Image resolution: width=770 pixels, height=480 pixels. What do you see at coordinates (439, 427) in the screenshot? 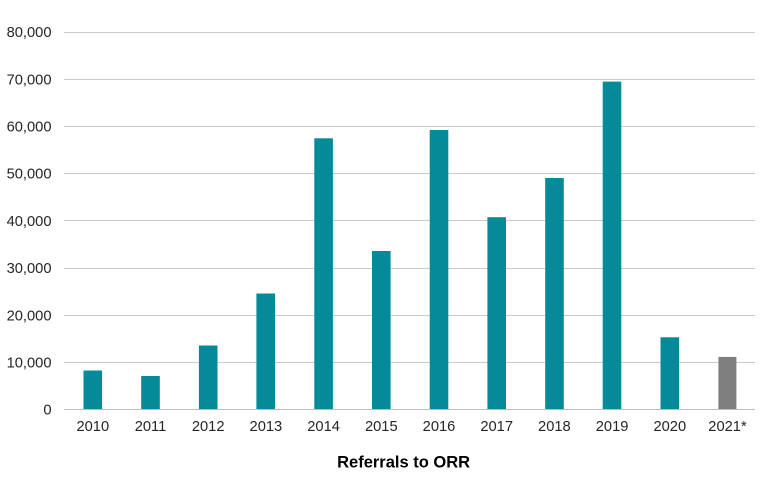
I see `svg-text: 2016` at bounding box center [439, 427].